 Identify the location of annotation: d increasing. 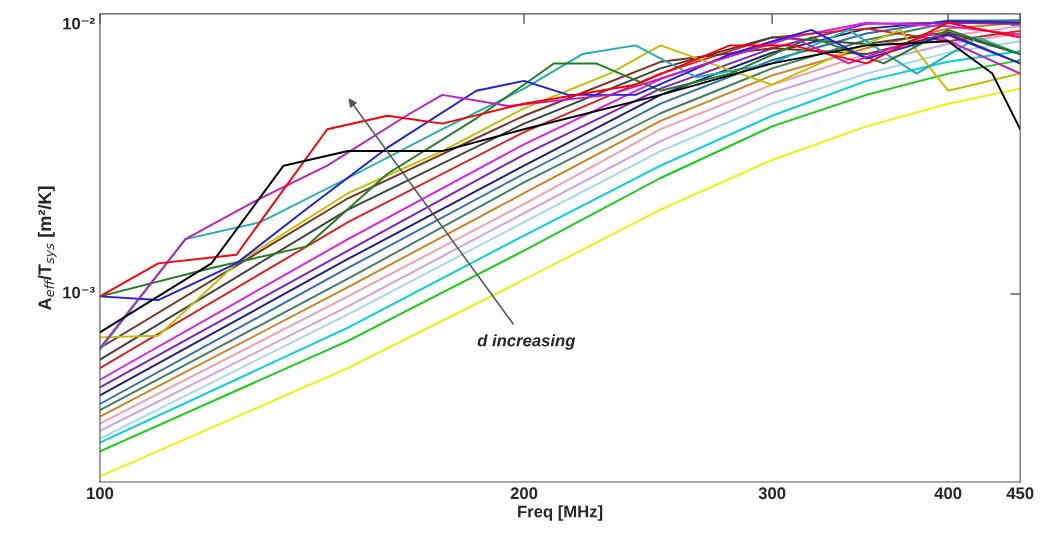
(526, 342).